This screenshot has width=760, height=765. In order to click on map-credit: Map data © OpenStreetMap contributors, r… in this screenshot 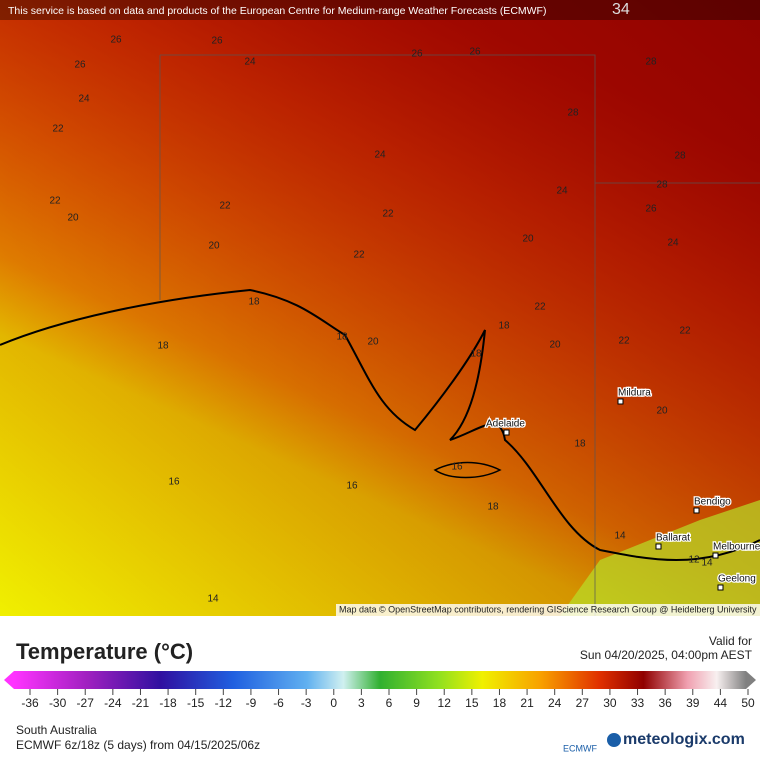, I will do `click(548, 609)`.